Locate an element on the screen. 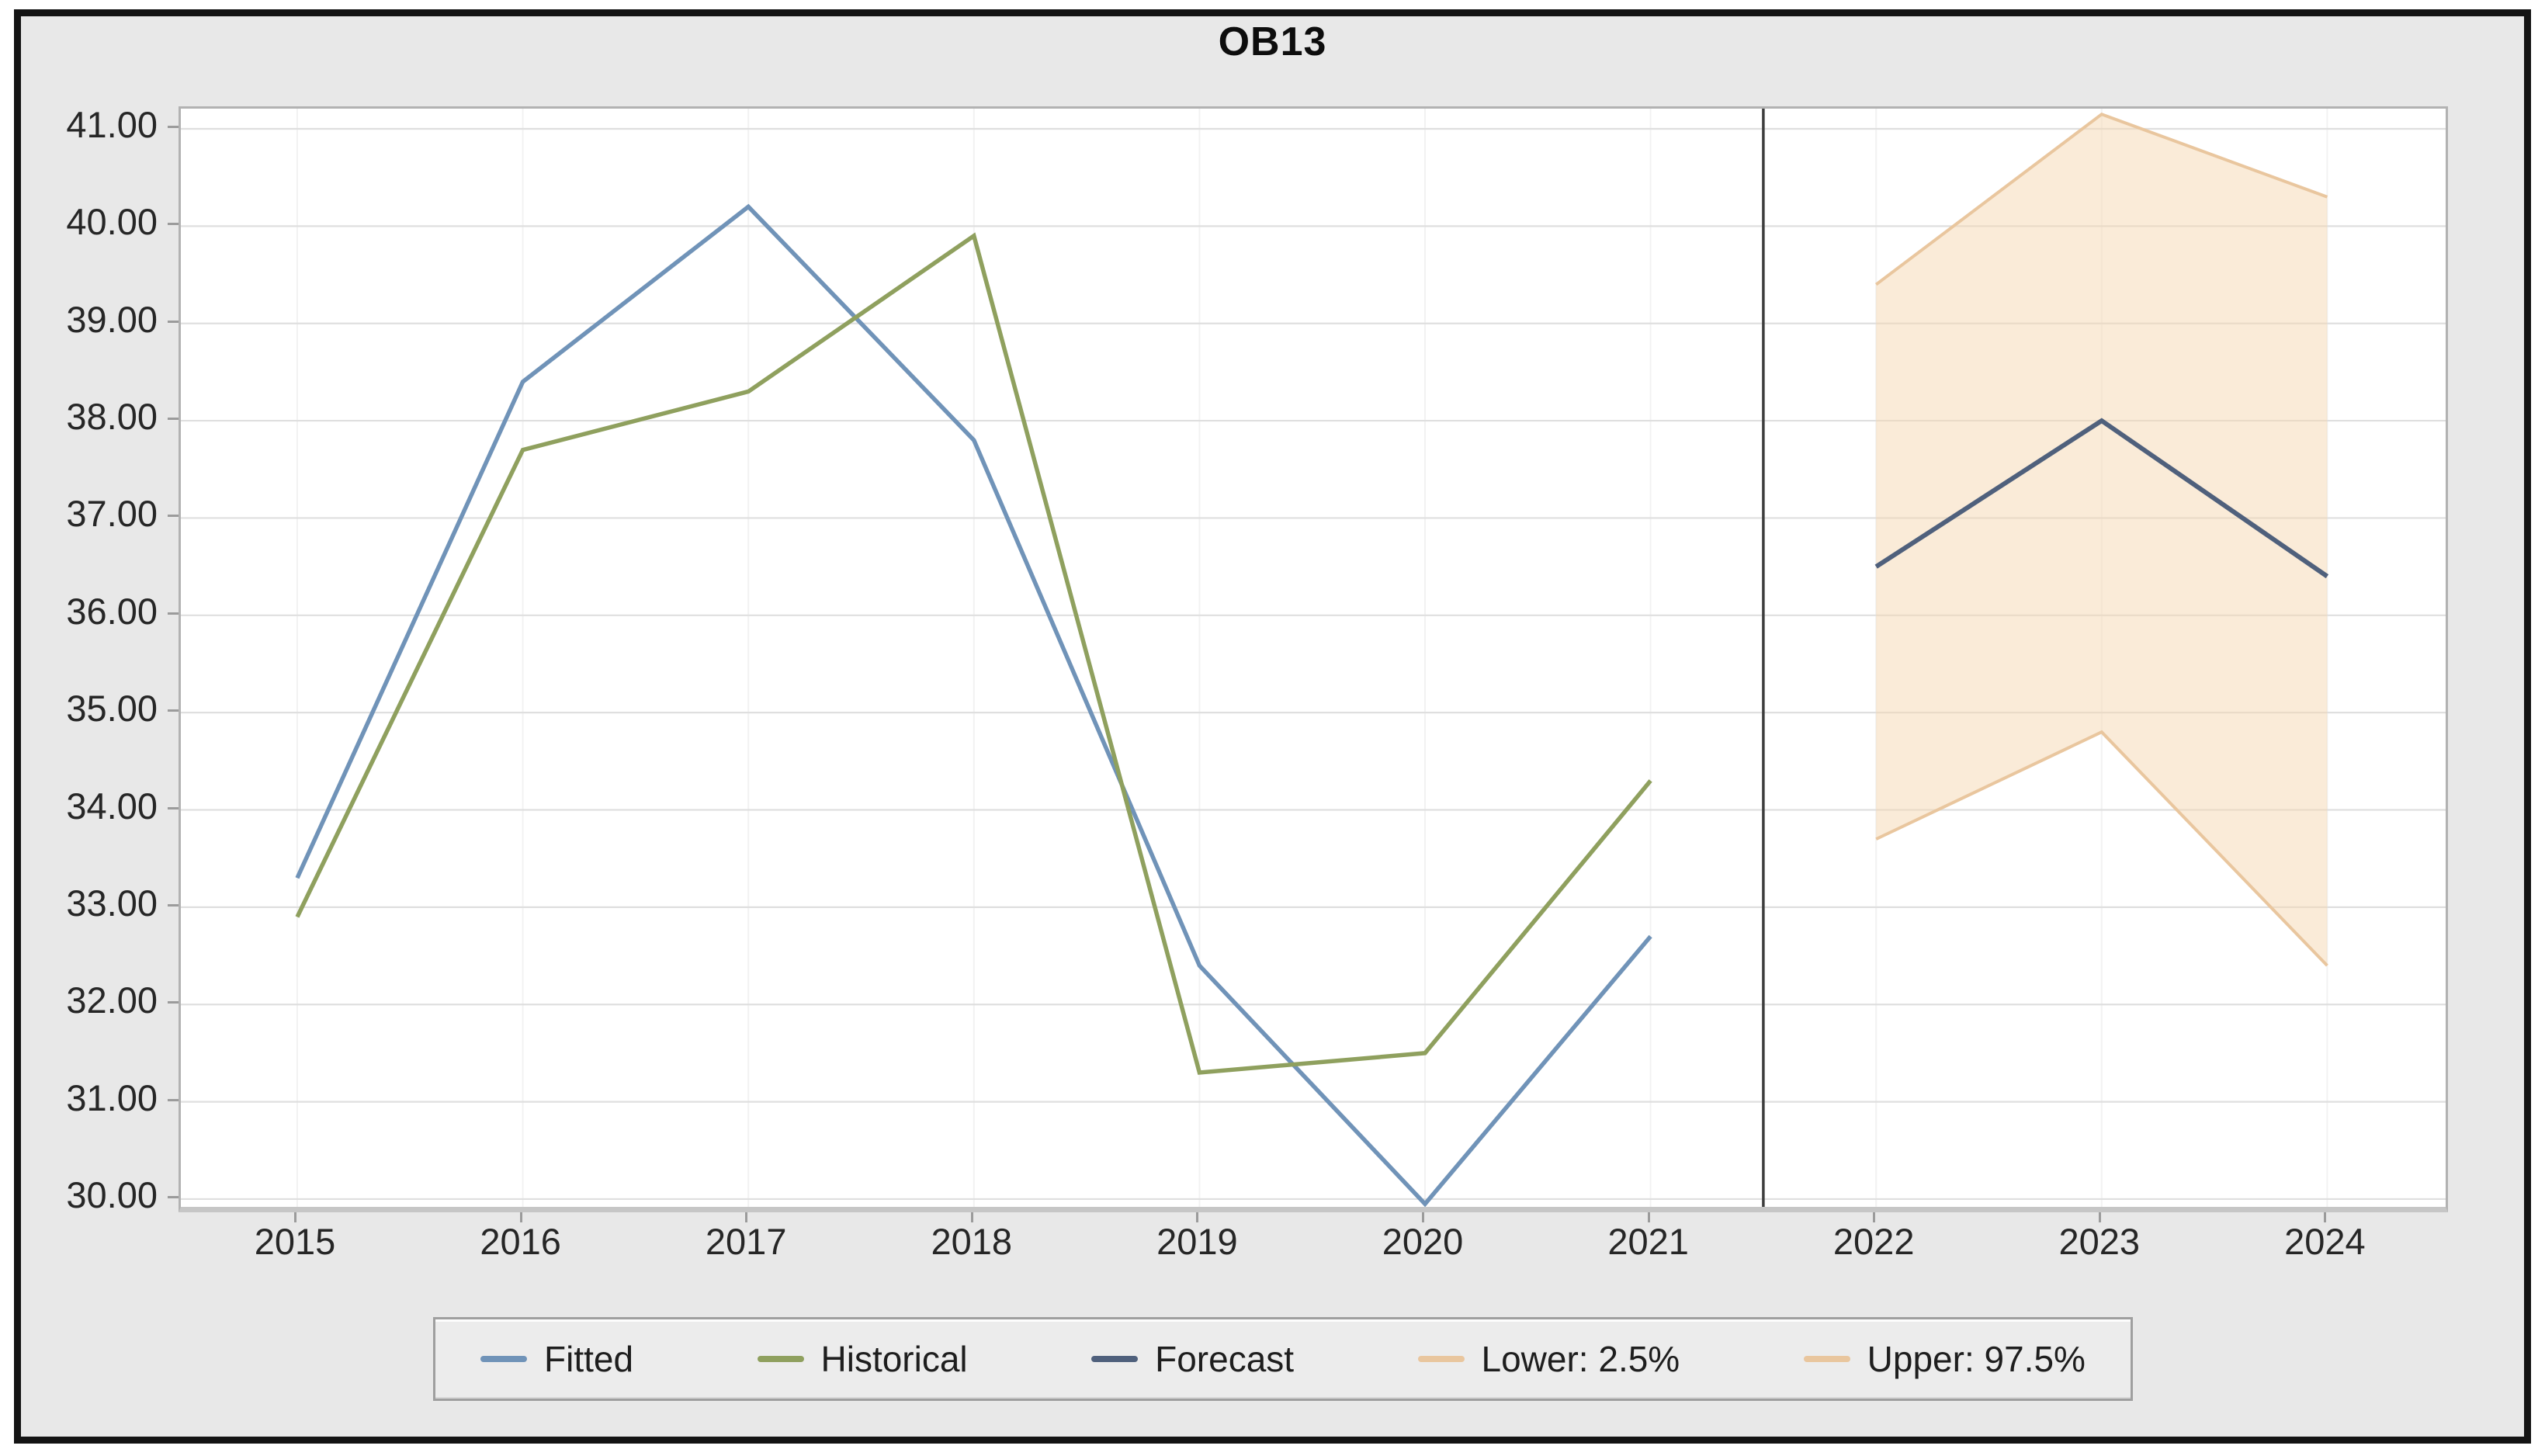 This screenshot has height=1456, width=2545. legend-label: Lower: 2.5% is located at coordinates (1580, 1359).